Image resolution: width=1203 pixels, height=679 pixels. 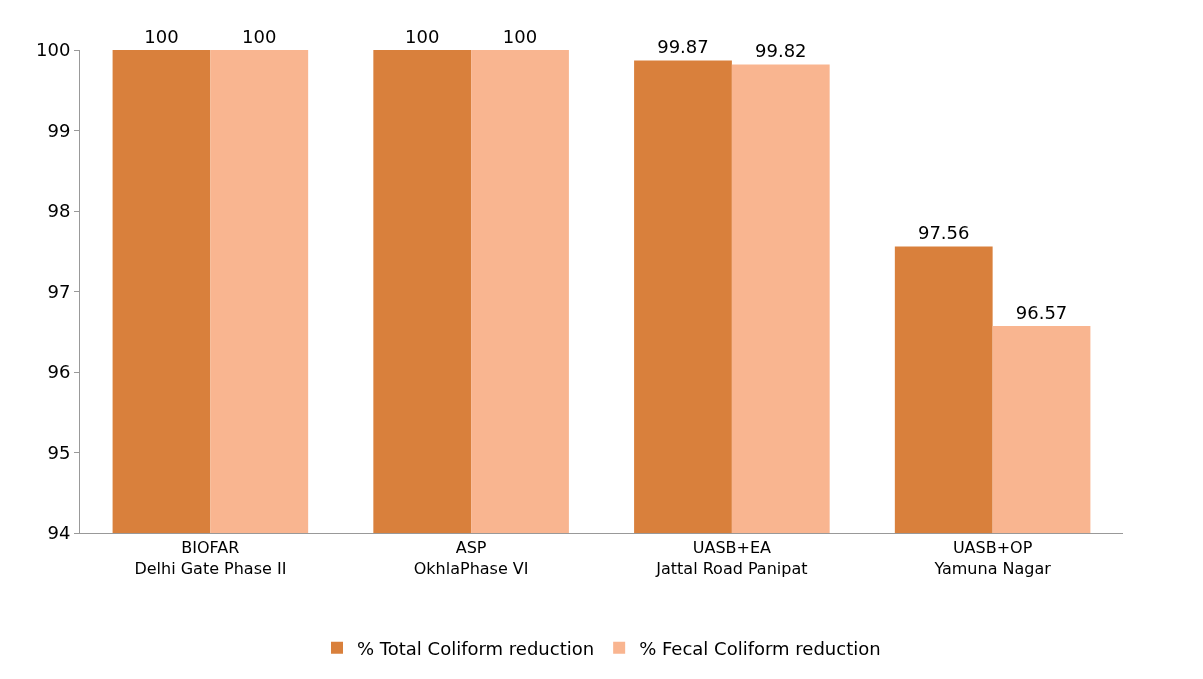 What do you see at coordinates (731, 558) in the screenshot?
I see `x-tick-label: UASB+EA Jattal Road Panipat` at bounding box center [731, 558].